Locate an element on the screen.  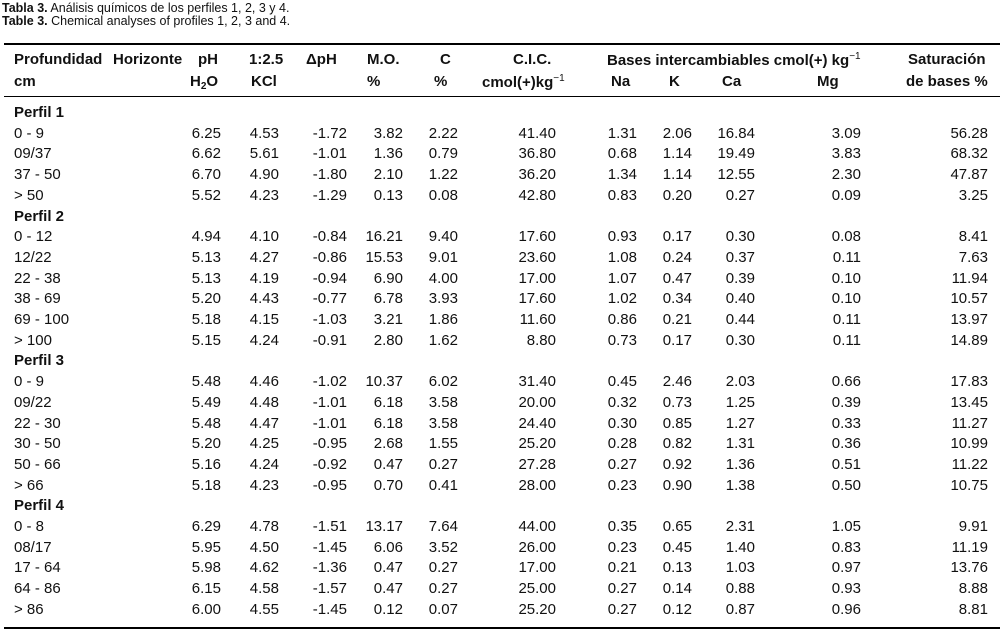
cell-saturacion: 8.81 is located at coordinates (973, 609).